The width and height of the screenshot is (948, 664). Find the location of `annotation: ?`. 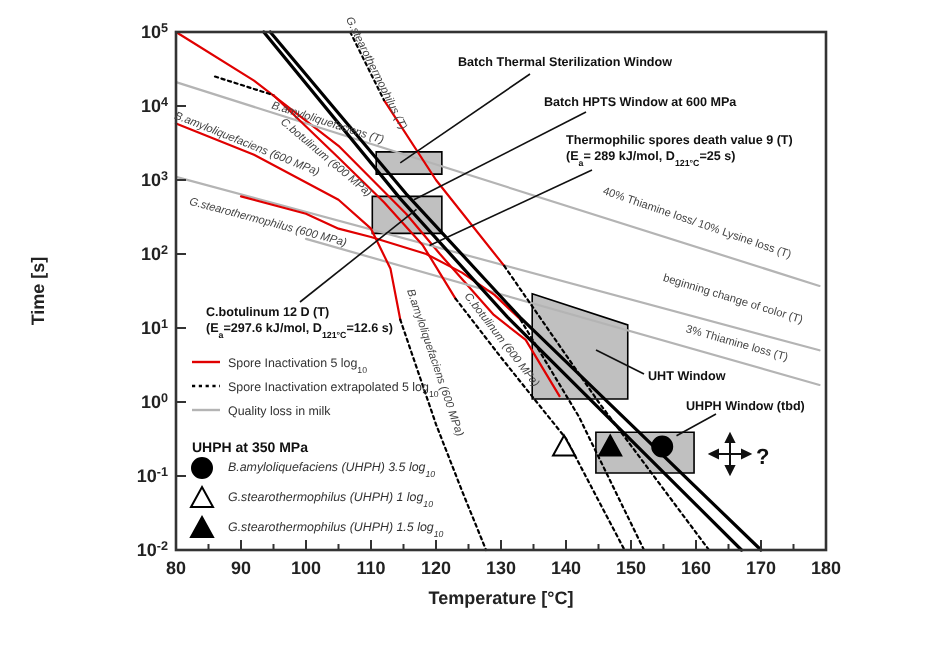

annotation: ? is located at coordinates (763, 458).